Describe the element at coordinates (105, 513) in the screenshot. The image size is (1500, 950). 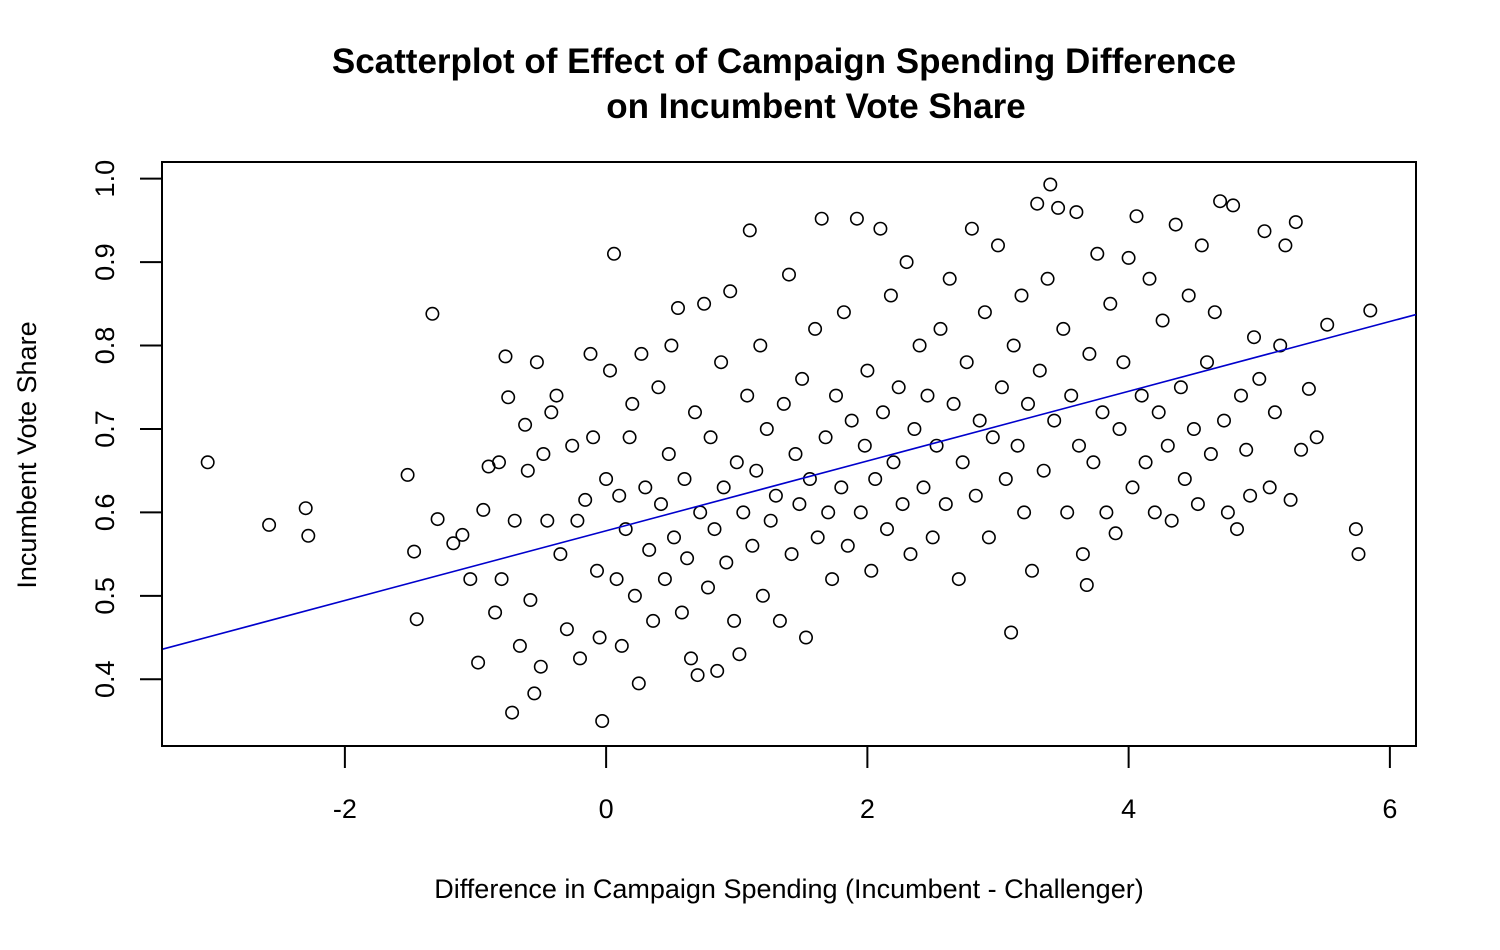
I see `y-tick-label: 0.6` at that location.